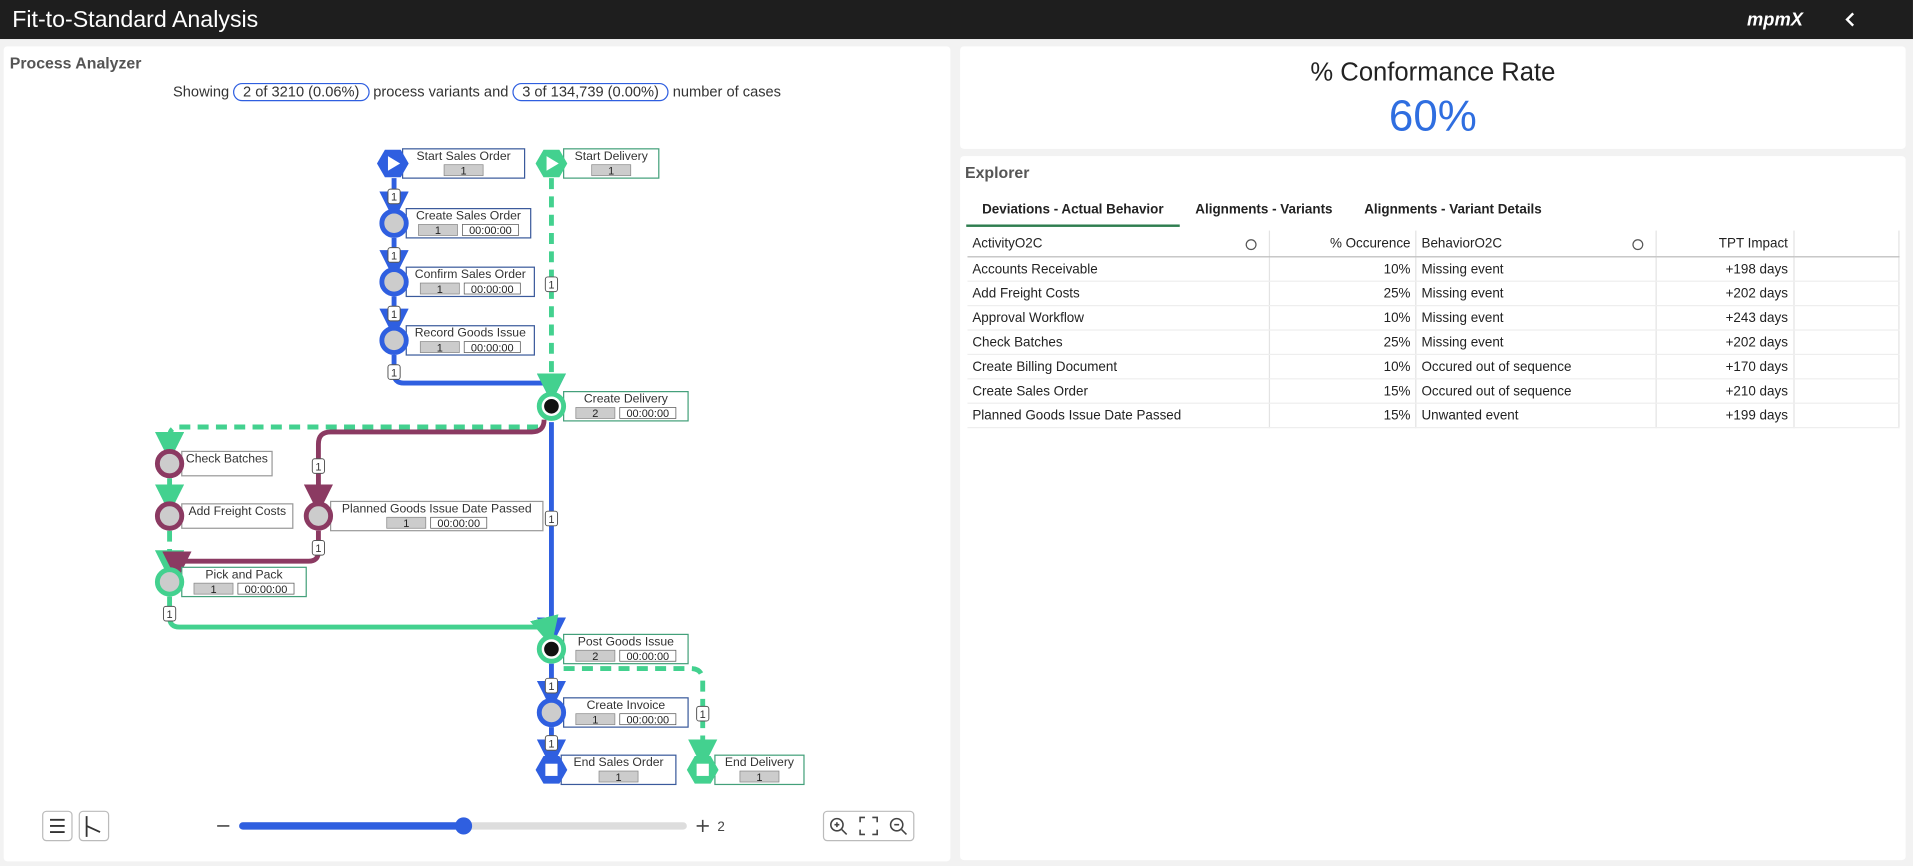  What do you see at coordinates (997, 172) in the screenshot?
I see `panel-title: Explorer` at bounding box center [997, 172].